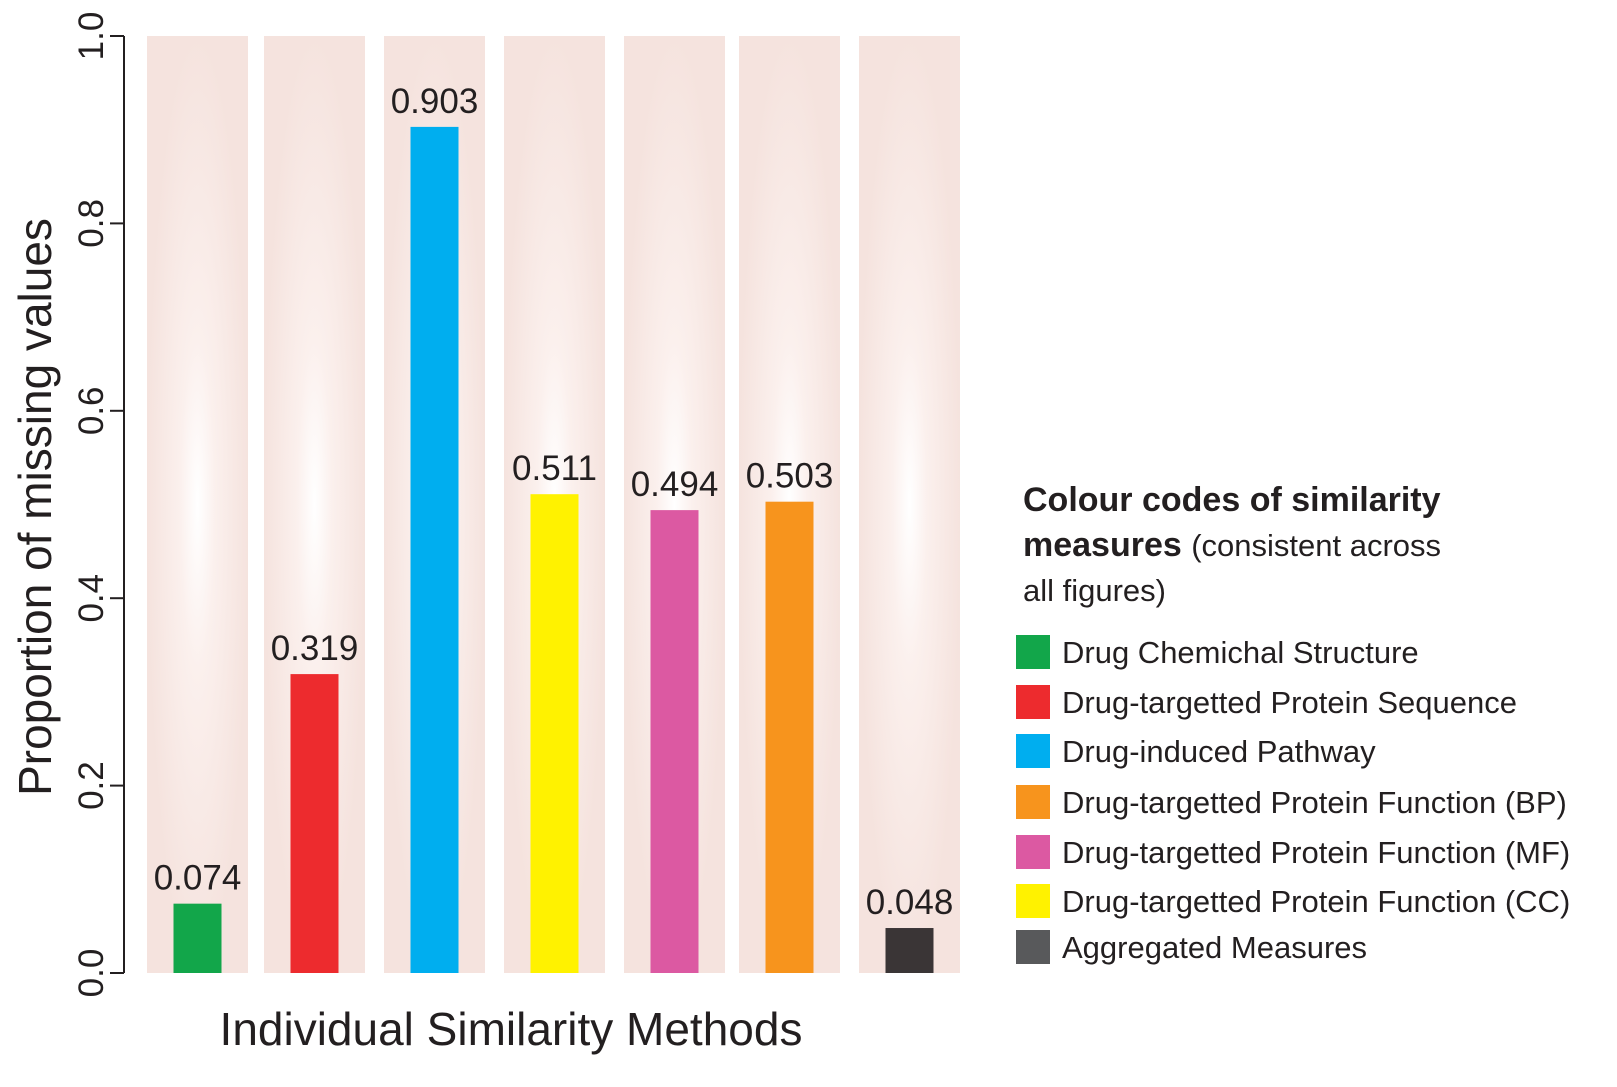 Image resolution: width=1617 pixels, height=1087 pixels. Describe the element at coordinates (91, 410) in the screenshot. I see `y-tick-label: 0.6` at that location.